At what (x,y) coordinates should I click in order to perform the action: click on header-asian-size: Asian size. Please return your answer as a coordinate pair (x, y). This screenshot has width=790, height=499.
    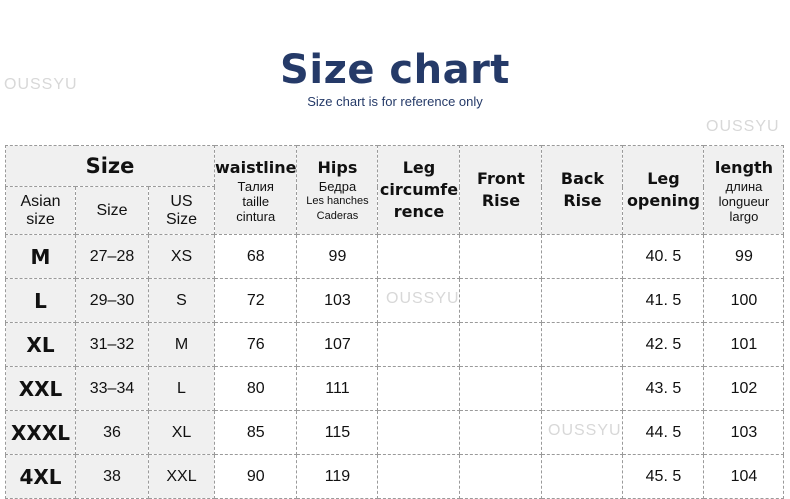
    Looking at the image, I should click on (40, 210).